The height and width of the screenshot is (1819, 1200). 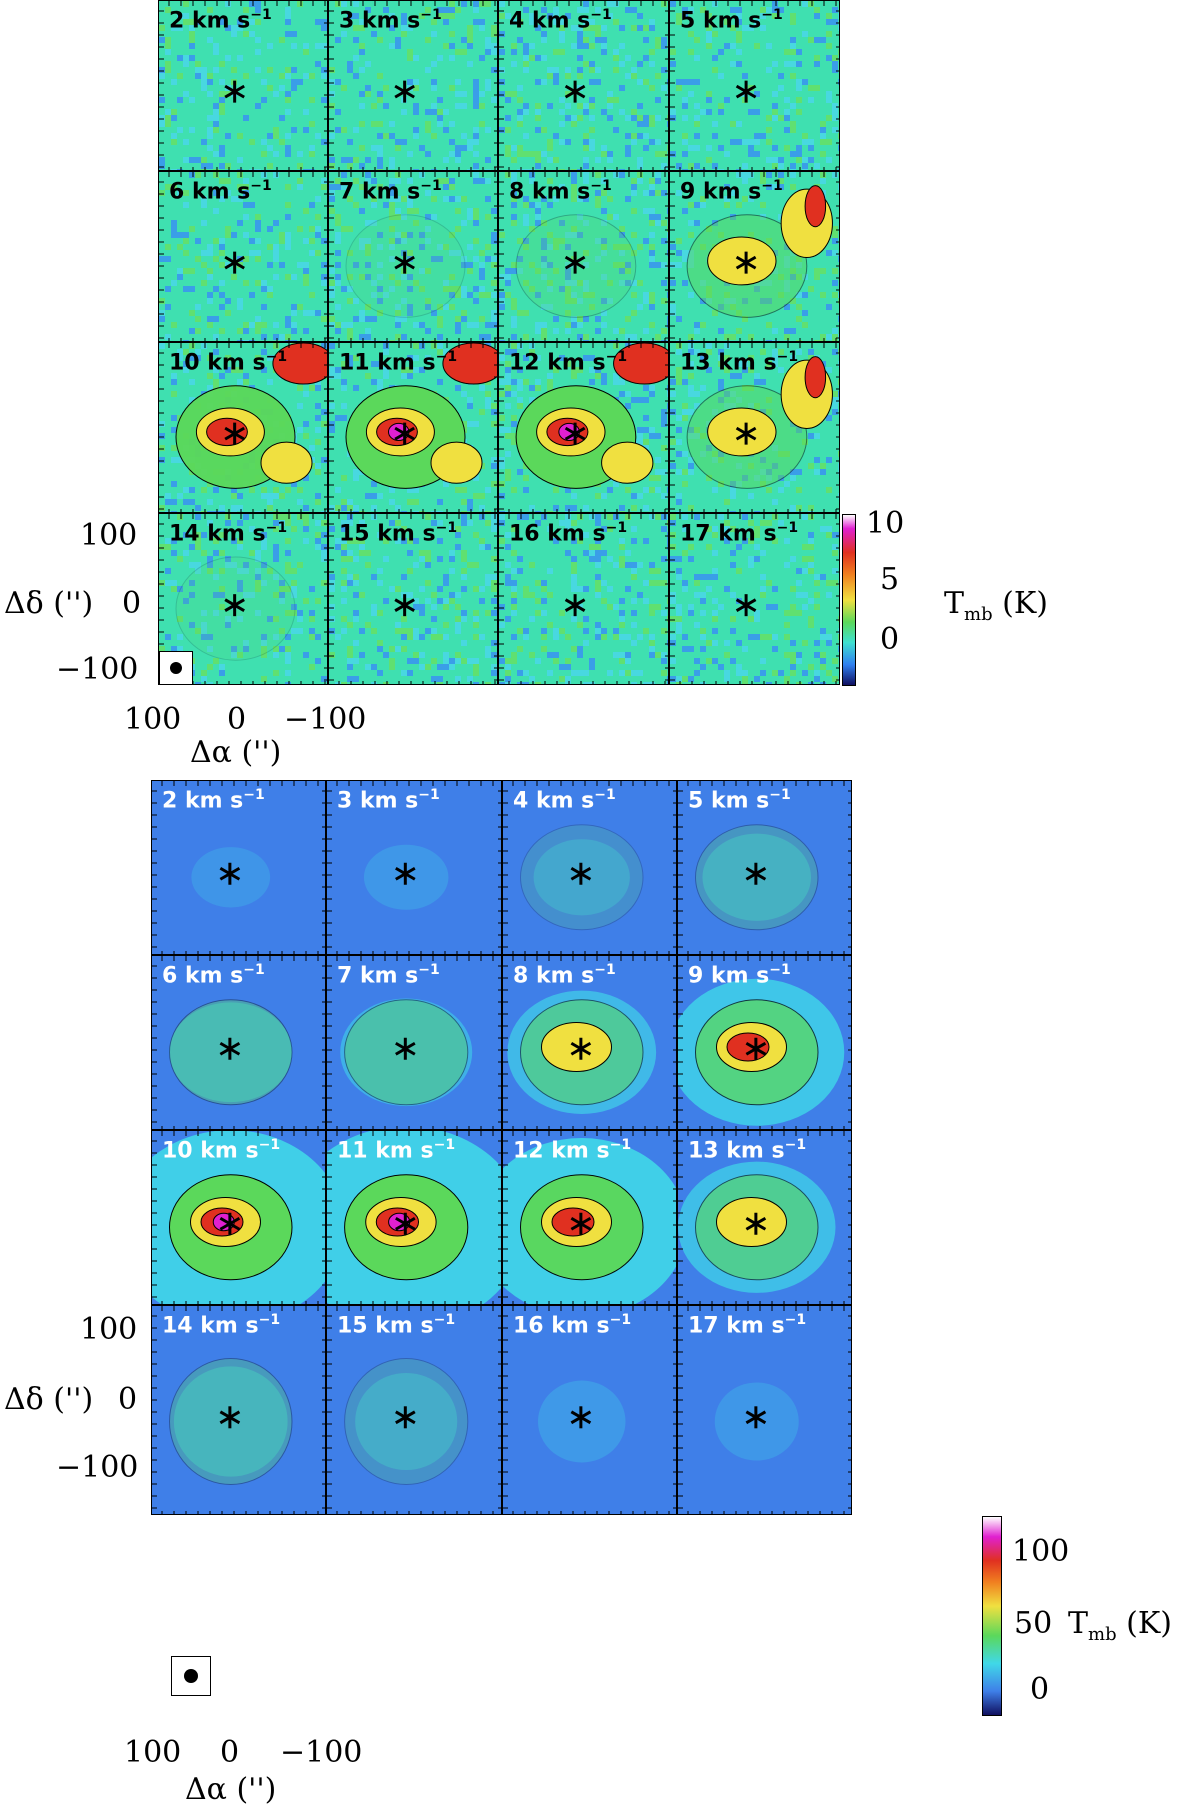 I want to click on channel-panel: 5 km s−1, so click(x=764, y=867).